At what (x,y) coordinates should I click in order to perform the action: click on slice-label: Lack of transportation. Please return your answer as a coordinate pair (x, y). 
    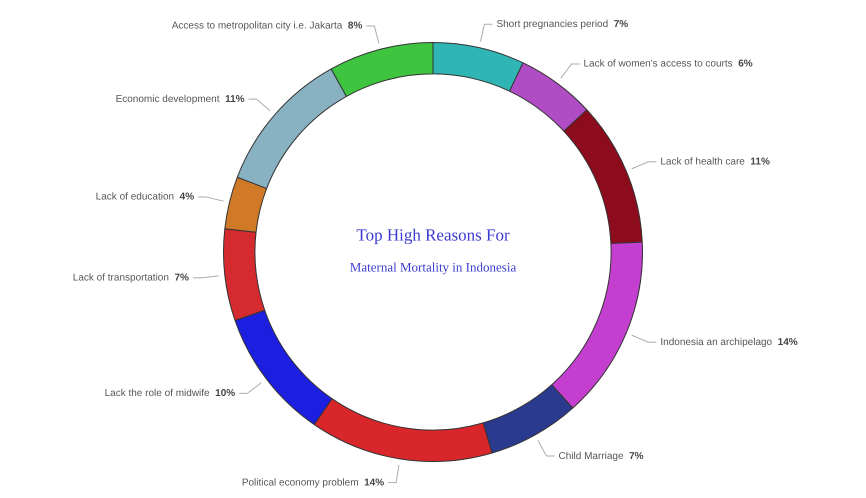
    Looking at the image, I should click on (123, 278).